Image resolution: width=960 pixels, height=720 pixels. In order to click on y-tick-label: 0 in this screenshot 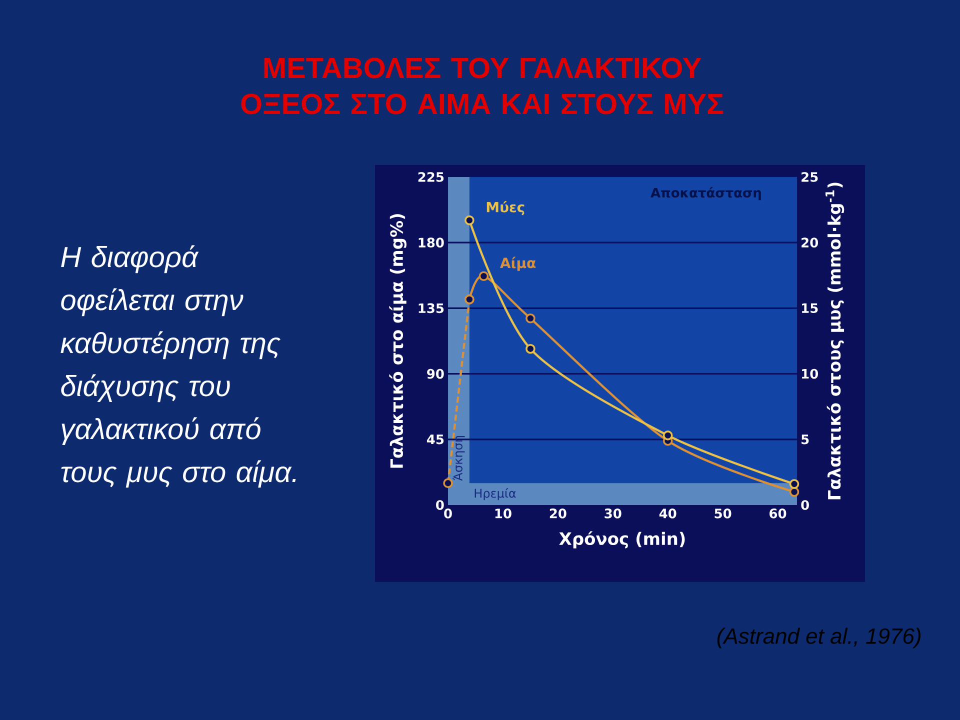, I will do `click(440, 505)`.